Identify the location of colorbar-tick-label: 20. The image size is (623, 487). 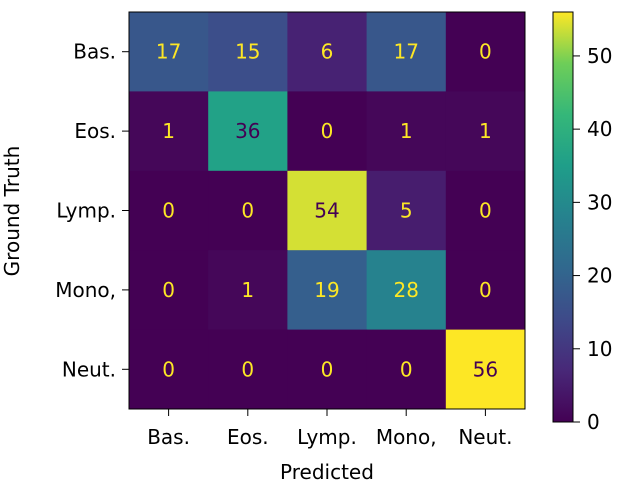
(599, 276).